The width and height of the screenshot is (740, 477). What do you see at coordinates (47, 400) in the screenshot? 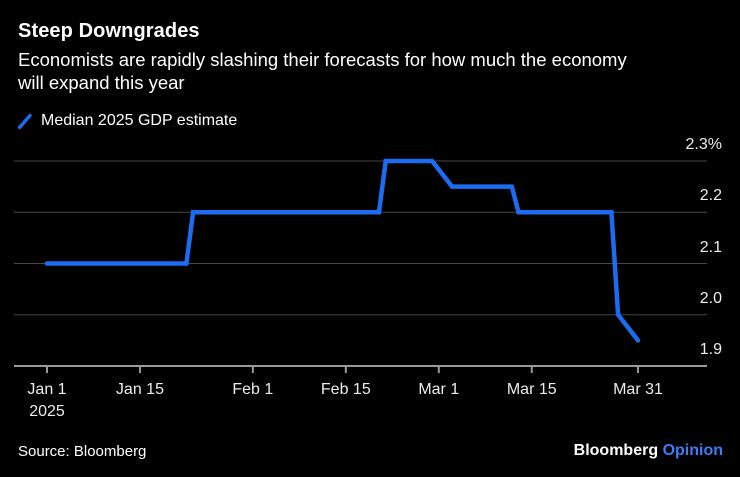
I see `x-axis-label: Jan 1 2025` at bounding box center [47, 400].